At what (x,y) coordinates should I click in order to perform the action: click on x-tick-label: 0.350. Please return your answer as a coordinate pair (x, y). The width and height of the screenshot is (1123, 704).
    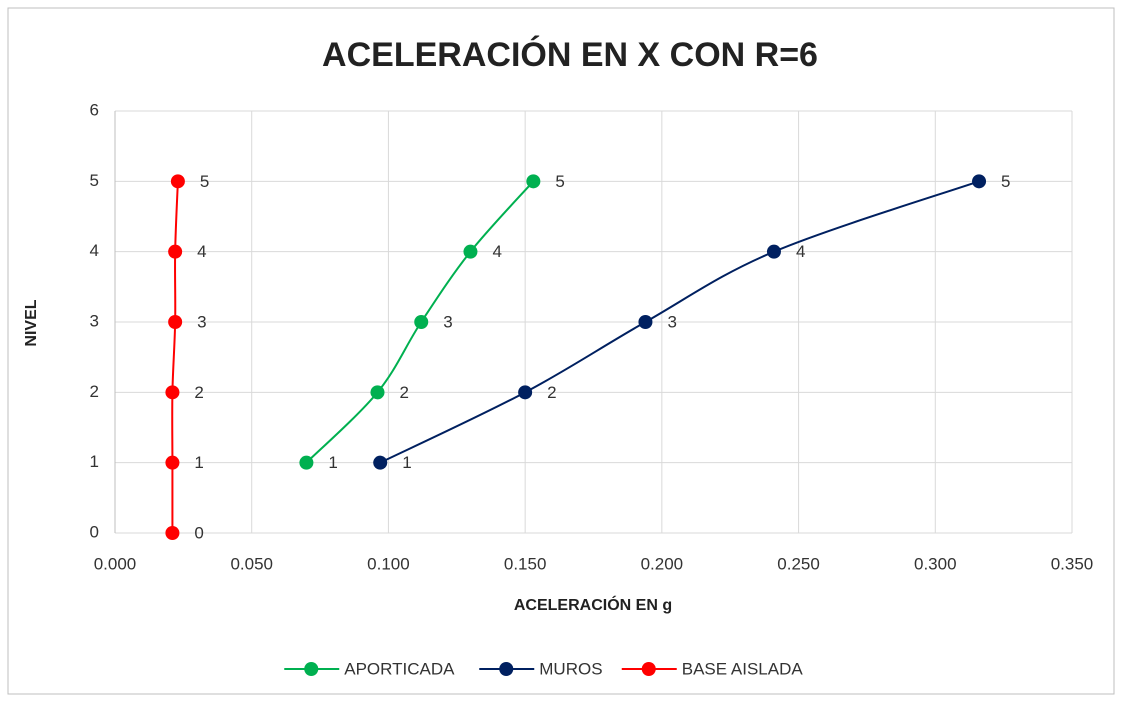
    Looking at the image, I should click on (1072, 563).